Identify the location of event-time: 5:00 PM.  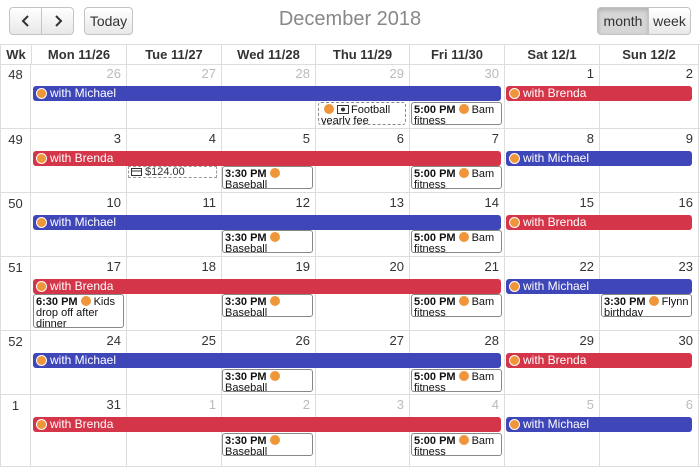
(435, 441).